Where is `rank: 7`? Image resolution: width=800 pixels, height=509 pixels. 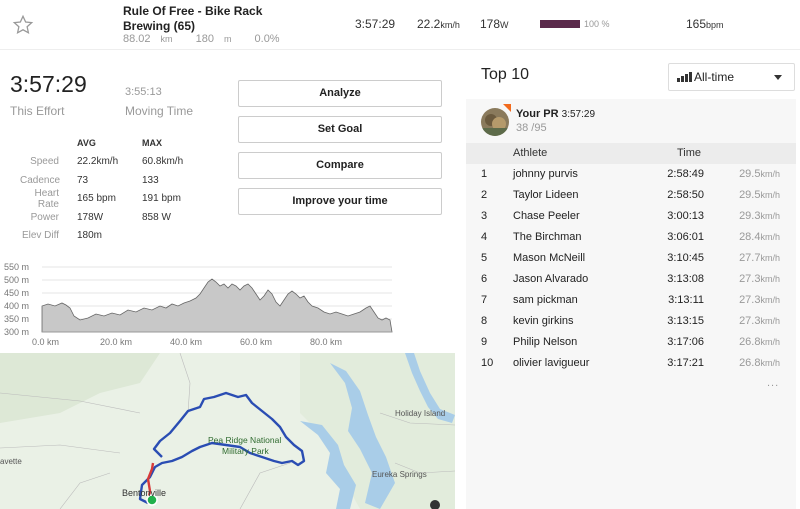
rank: 7 is located at coordinates (484, 300).